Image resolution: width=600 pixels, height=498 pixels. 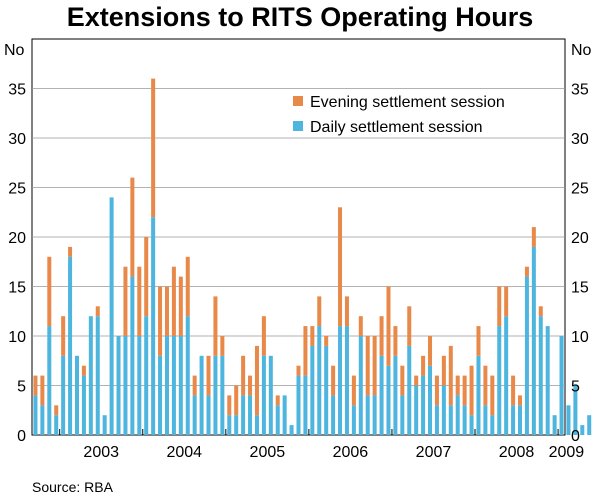 What do you see at coordinates (575, 387) in the screenshot?
I see `y-tick-label-right: 5` at bounding box center [575, 387].